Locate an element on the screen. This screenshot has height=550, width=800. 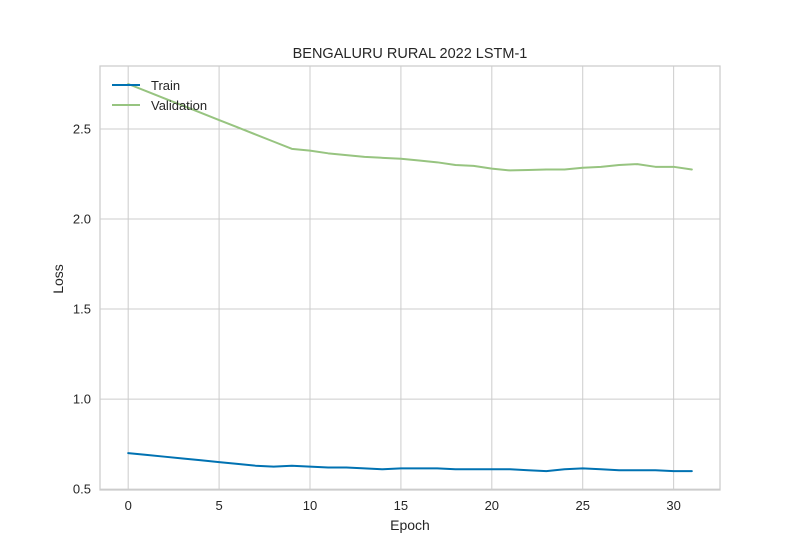
x-tick-label: 20 is located at coordinates (492, 505).